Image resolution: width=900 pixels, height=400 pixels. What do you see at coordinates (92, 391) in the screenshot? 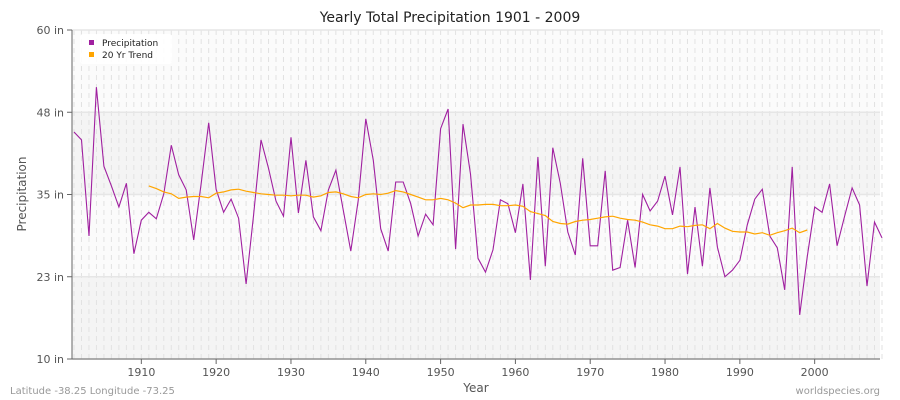
I see `footer-coords: Latitude -38.25 Longitude -73.25` at bounding box center [92, 391].